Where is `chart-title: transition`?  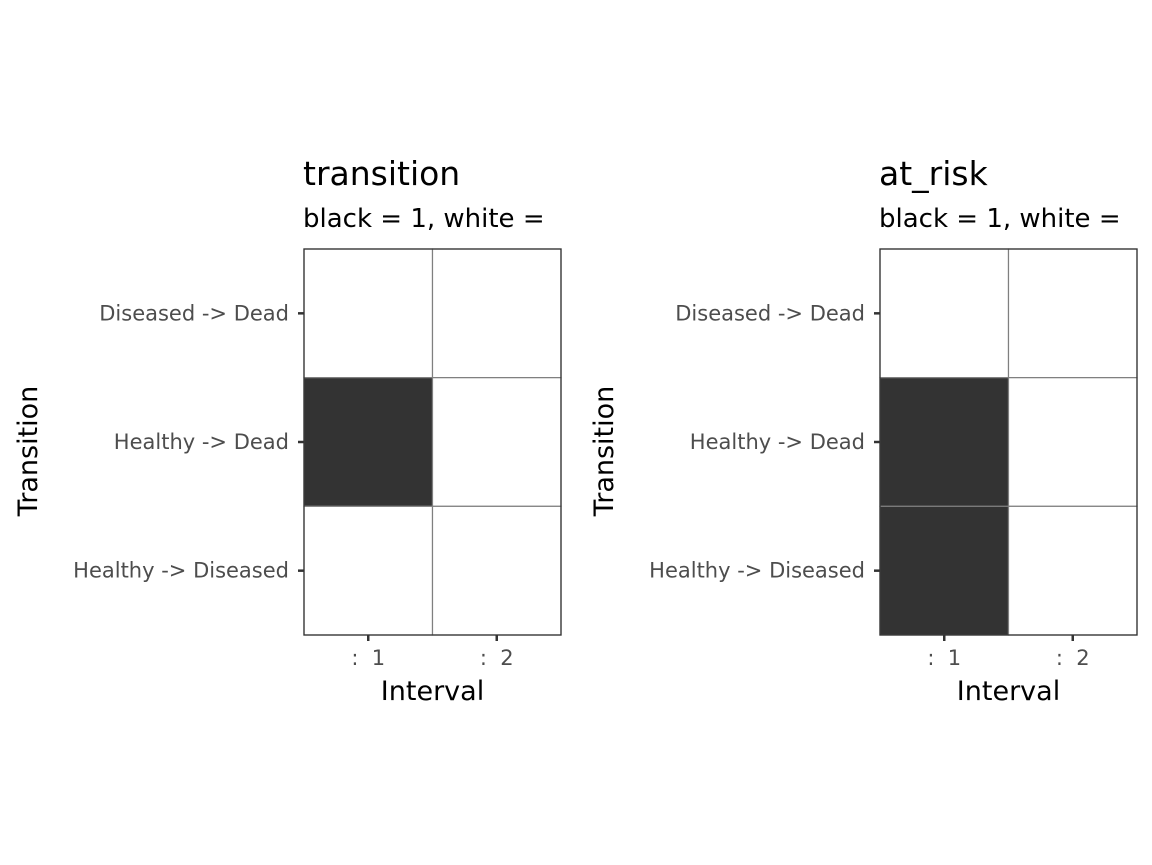 chart-title: transition is located at coordinates (381, 173).